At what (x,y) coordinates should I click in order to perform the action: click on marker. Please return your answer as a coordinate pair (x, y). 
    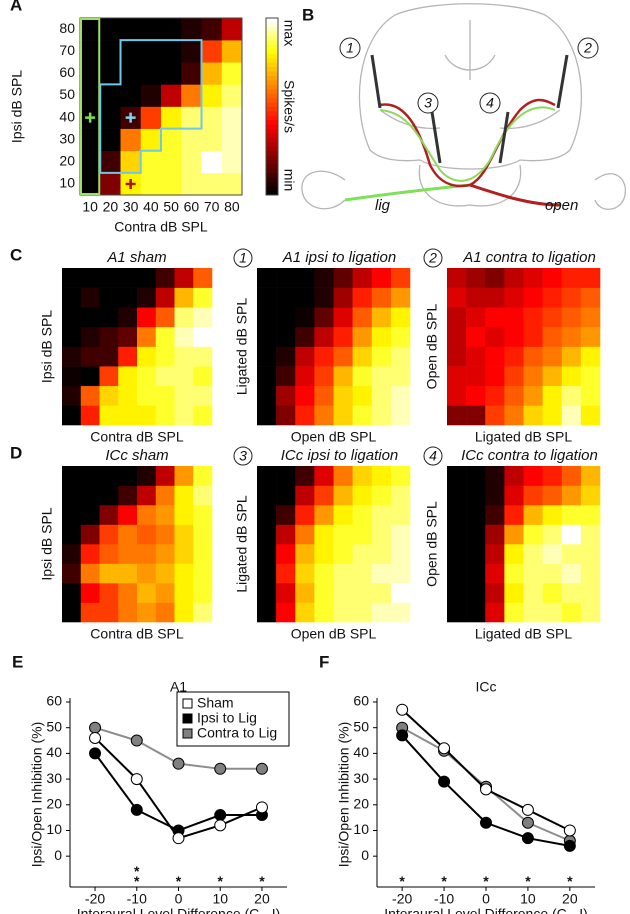
    Looking at the image, I should click on (130, 183).